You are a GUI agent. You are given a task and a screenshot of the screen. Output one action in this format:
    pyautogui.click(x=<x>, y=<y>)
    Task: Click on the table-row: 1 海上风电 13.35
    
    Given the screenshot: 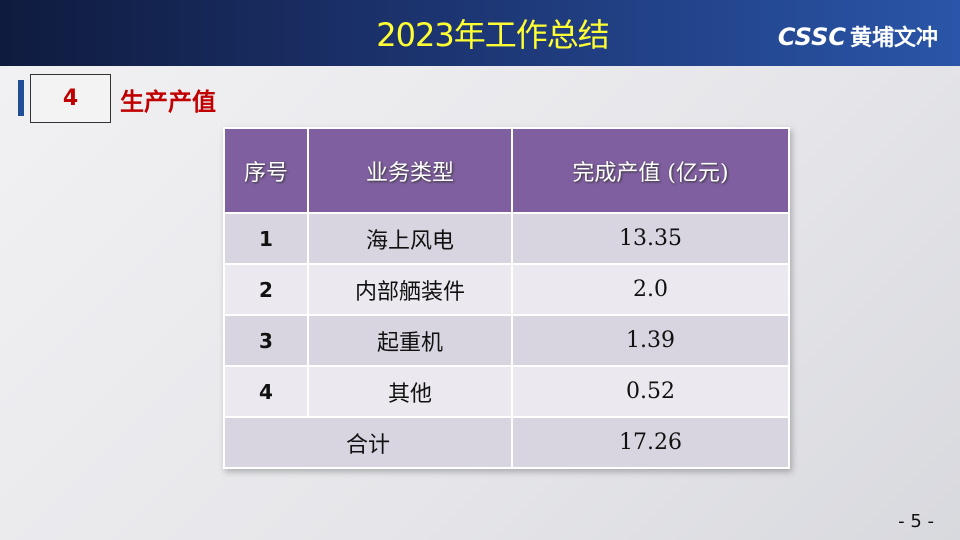 What is the action you would take?
    pyautogui.click(x=506, y=238)
    